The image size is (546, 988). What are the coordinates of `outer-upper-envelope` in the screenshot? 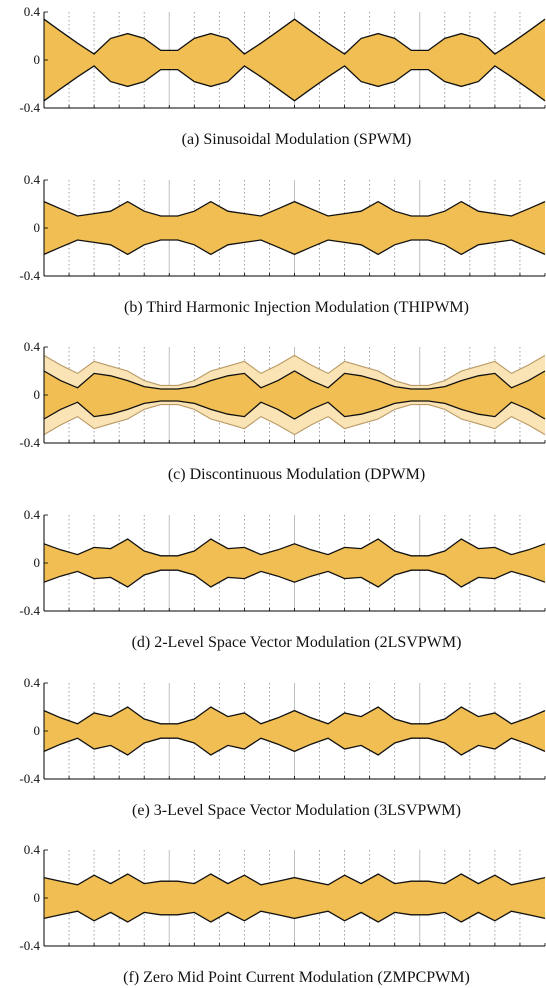 It's located at (294, 370).